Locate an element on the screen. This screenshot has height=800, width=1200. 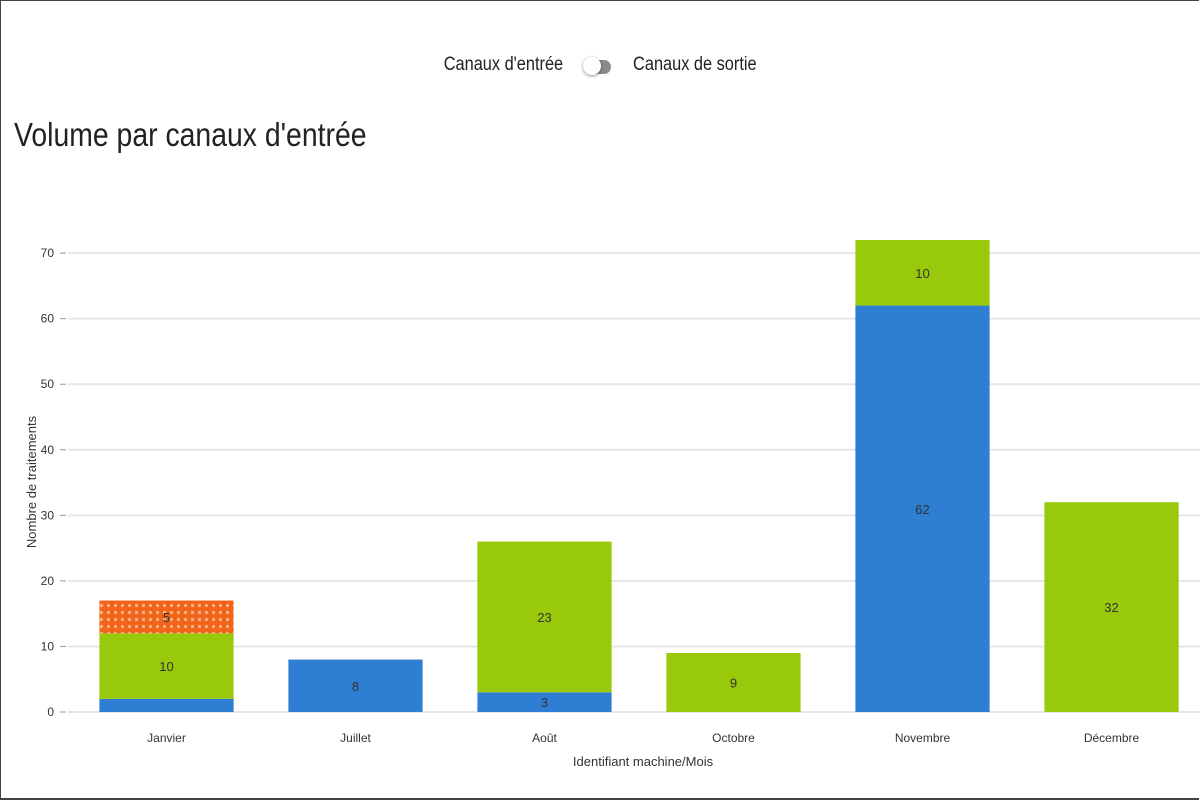
bar-value-label: 62 is located at coordinates (922, 509).